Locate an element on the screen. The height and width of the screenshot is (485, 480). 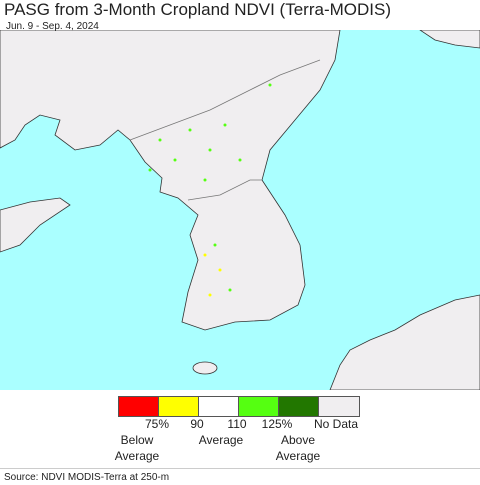
border is located at coordinates (225, 100).